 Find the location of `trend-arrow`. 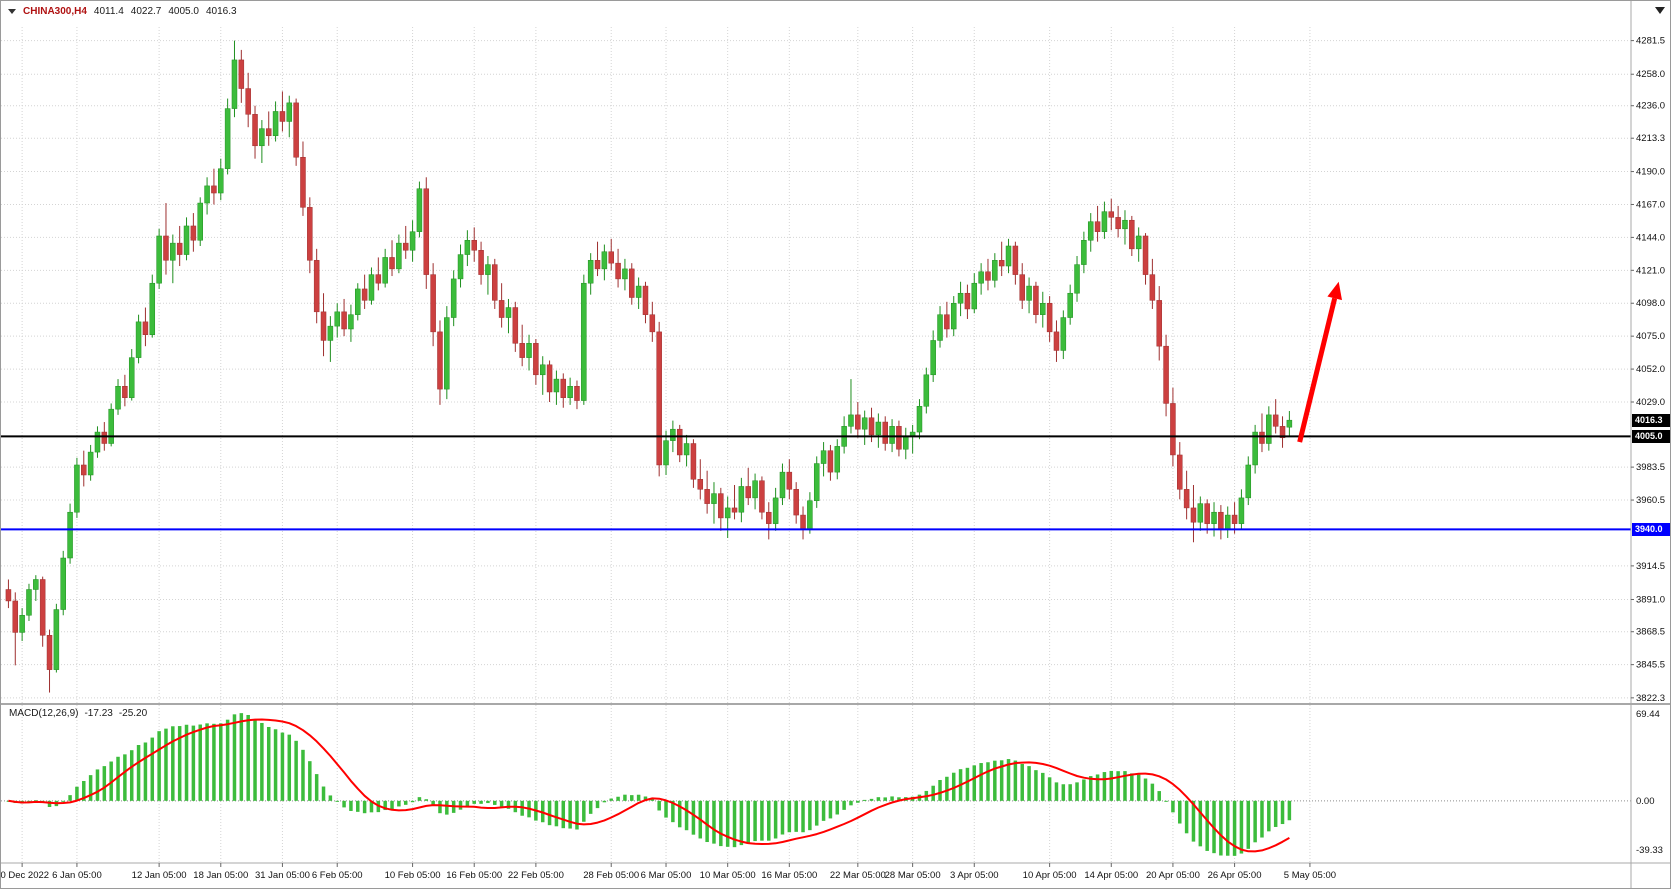

trend-arrow is located at coordinates (1319, 362).